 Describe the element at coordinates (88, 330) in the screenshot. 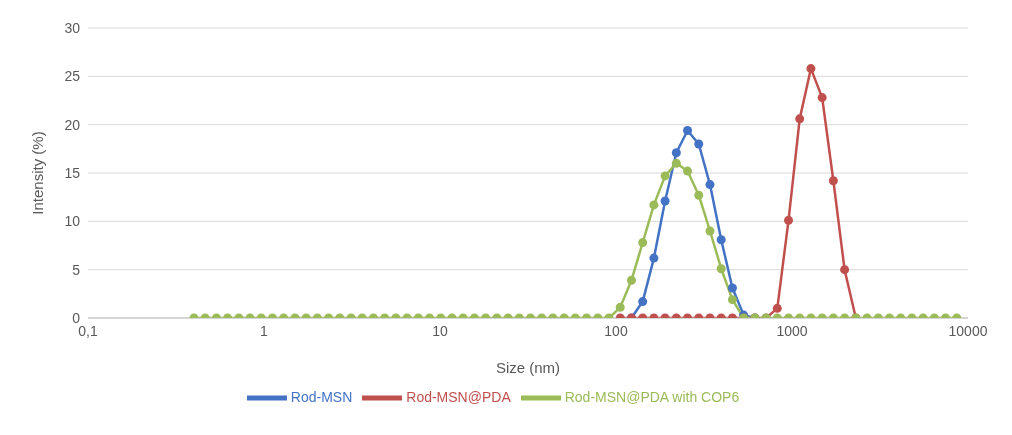

I see `x-tick-label: 0,1` at that location.